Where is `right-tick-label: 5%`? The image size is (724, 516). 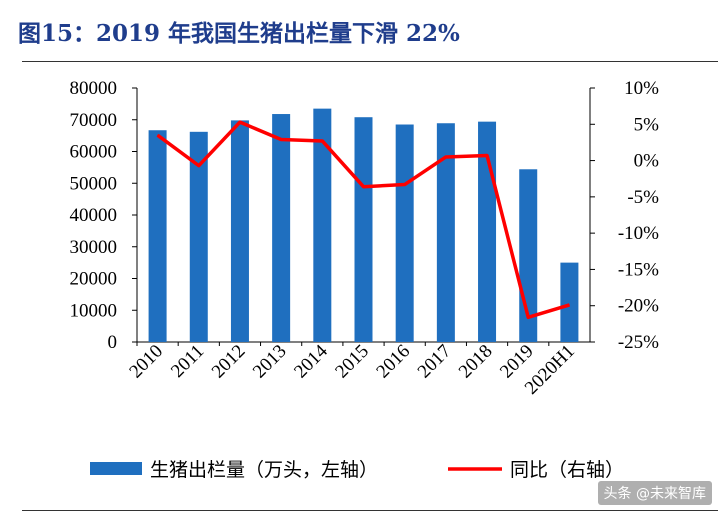
right-tick-label: 5% is located at coordinates (647, 124).